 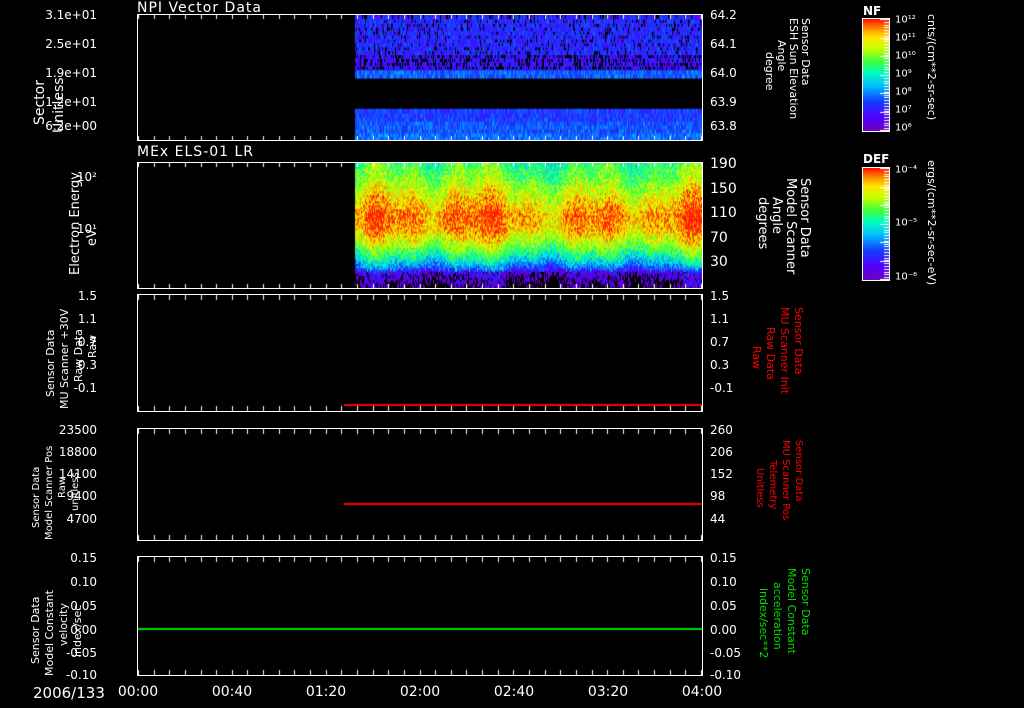 What do you see at coordinates (77, 430) in the screenshot?
I see `p4-ytick-0: 23500` at bounding box center [77, 430].